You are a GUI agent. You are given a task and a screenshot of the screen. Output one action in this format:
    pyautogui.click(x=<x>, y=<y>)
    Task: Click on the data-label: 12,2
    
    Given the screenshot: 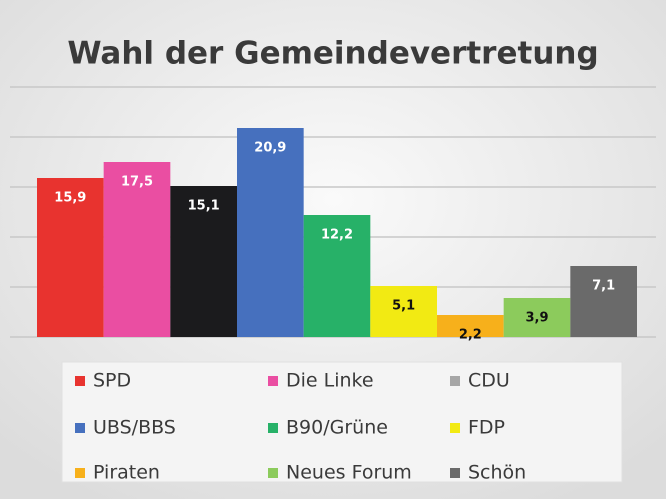 What is the action you would take?
    pyautogui.click(x=337, y=235)
    